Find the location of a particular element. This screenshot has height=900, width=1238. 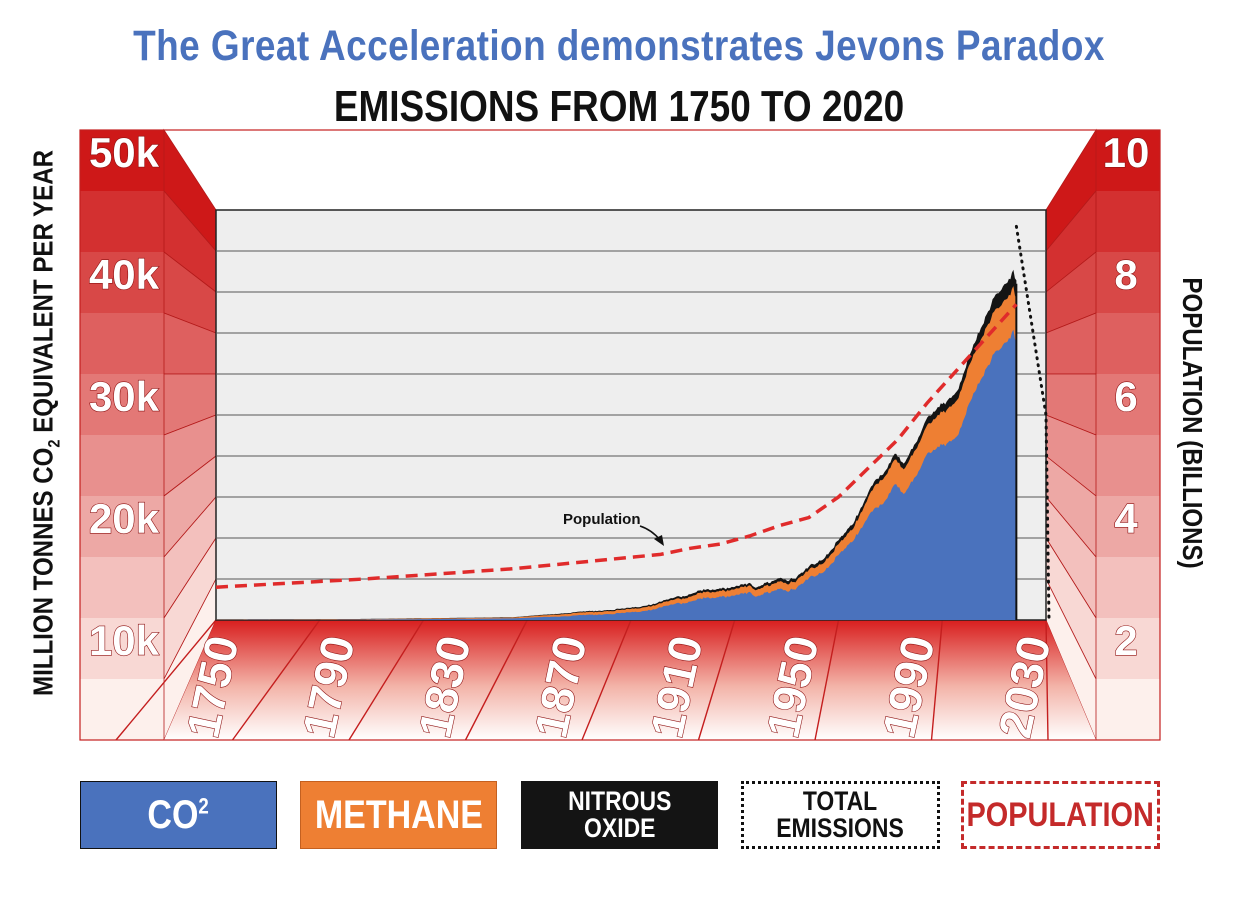

legend-nitrous-oxide: NITROUS OXIDE is located at coordinates (619, 815).